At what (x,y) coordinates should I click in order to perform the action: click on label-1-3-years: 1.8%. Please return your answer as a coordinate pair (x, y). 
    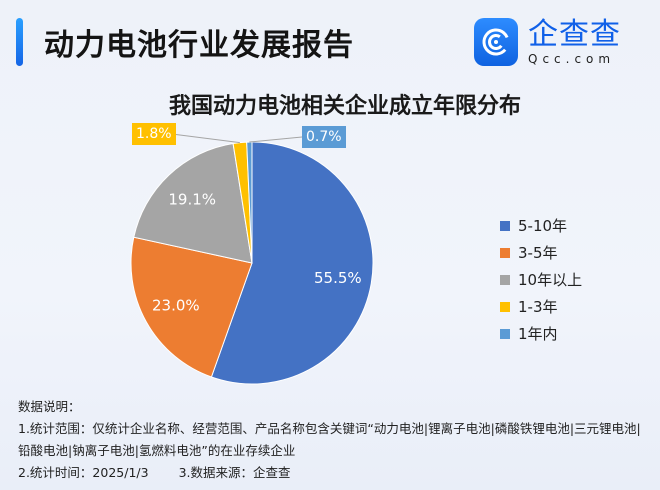
    Looking at the image, I should click on (154, 134).